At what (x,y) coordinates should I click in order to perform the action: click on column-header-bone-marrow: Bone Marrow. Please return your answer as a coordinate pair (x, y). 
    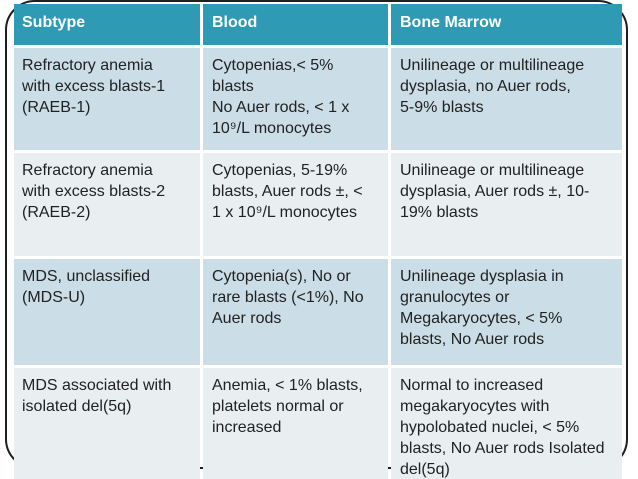
    Looking at the image, I should click on (506, 24).